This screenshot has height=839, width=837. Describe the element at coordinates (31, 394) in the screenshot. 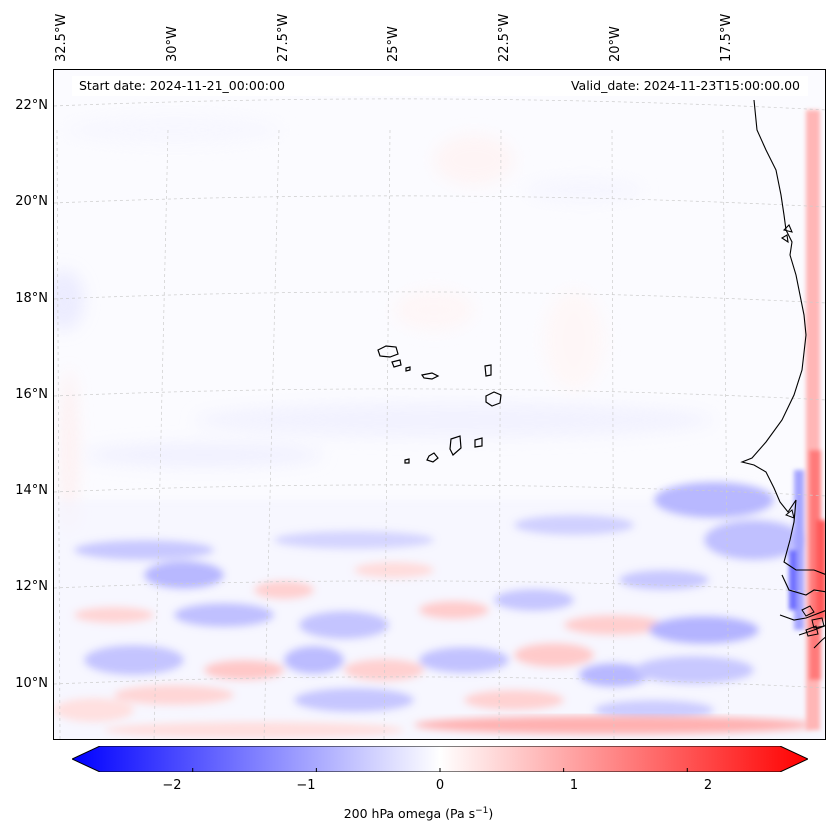

I see `lat-label-16n: 16°N` at that location.